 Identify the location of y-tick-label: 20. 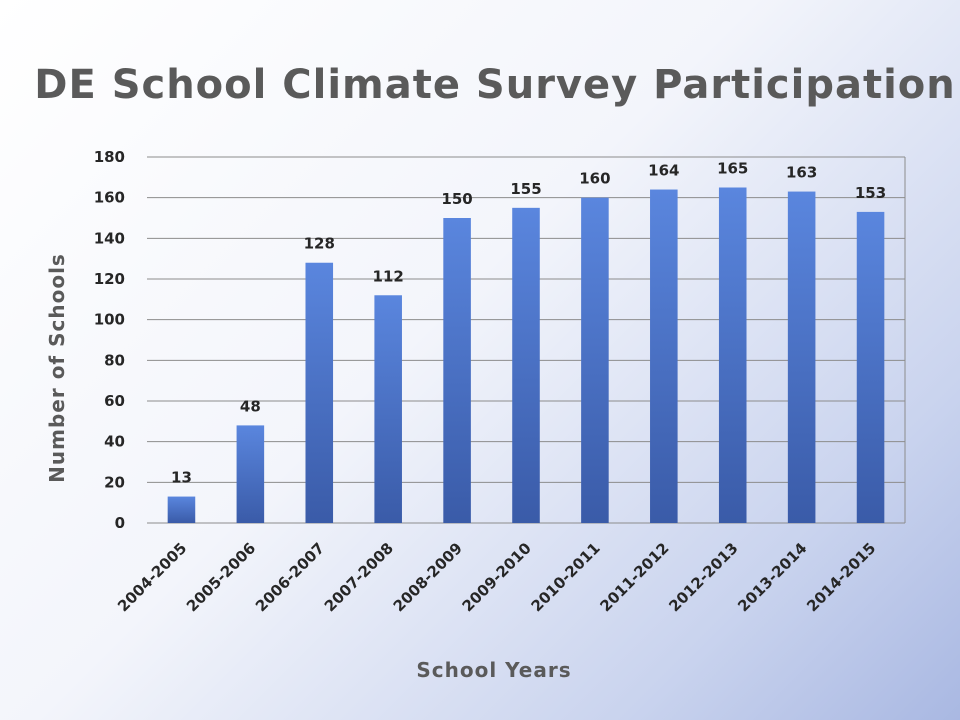
(114, 482).